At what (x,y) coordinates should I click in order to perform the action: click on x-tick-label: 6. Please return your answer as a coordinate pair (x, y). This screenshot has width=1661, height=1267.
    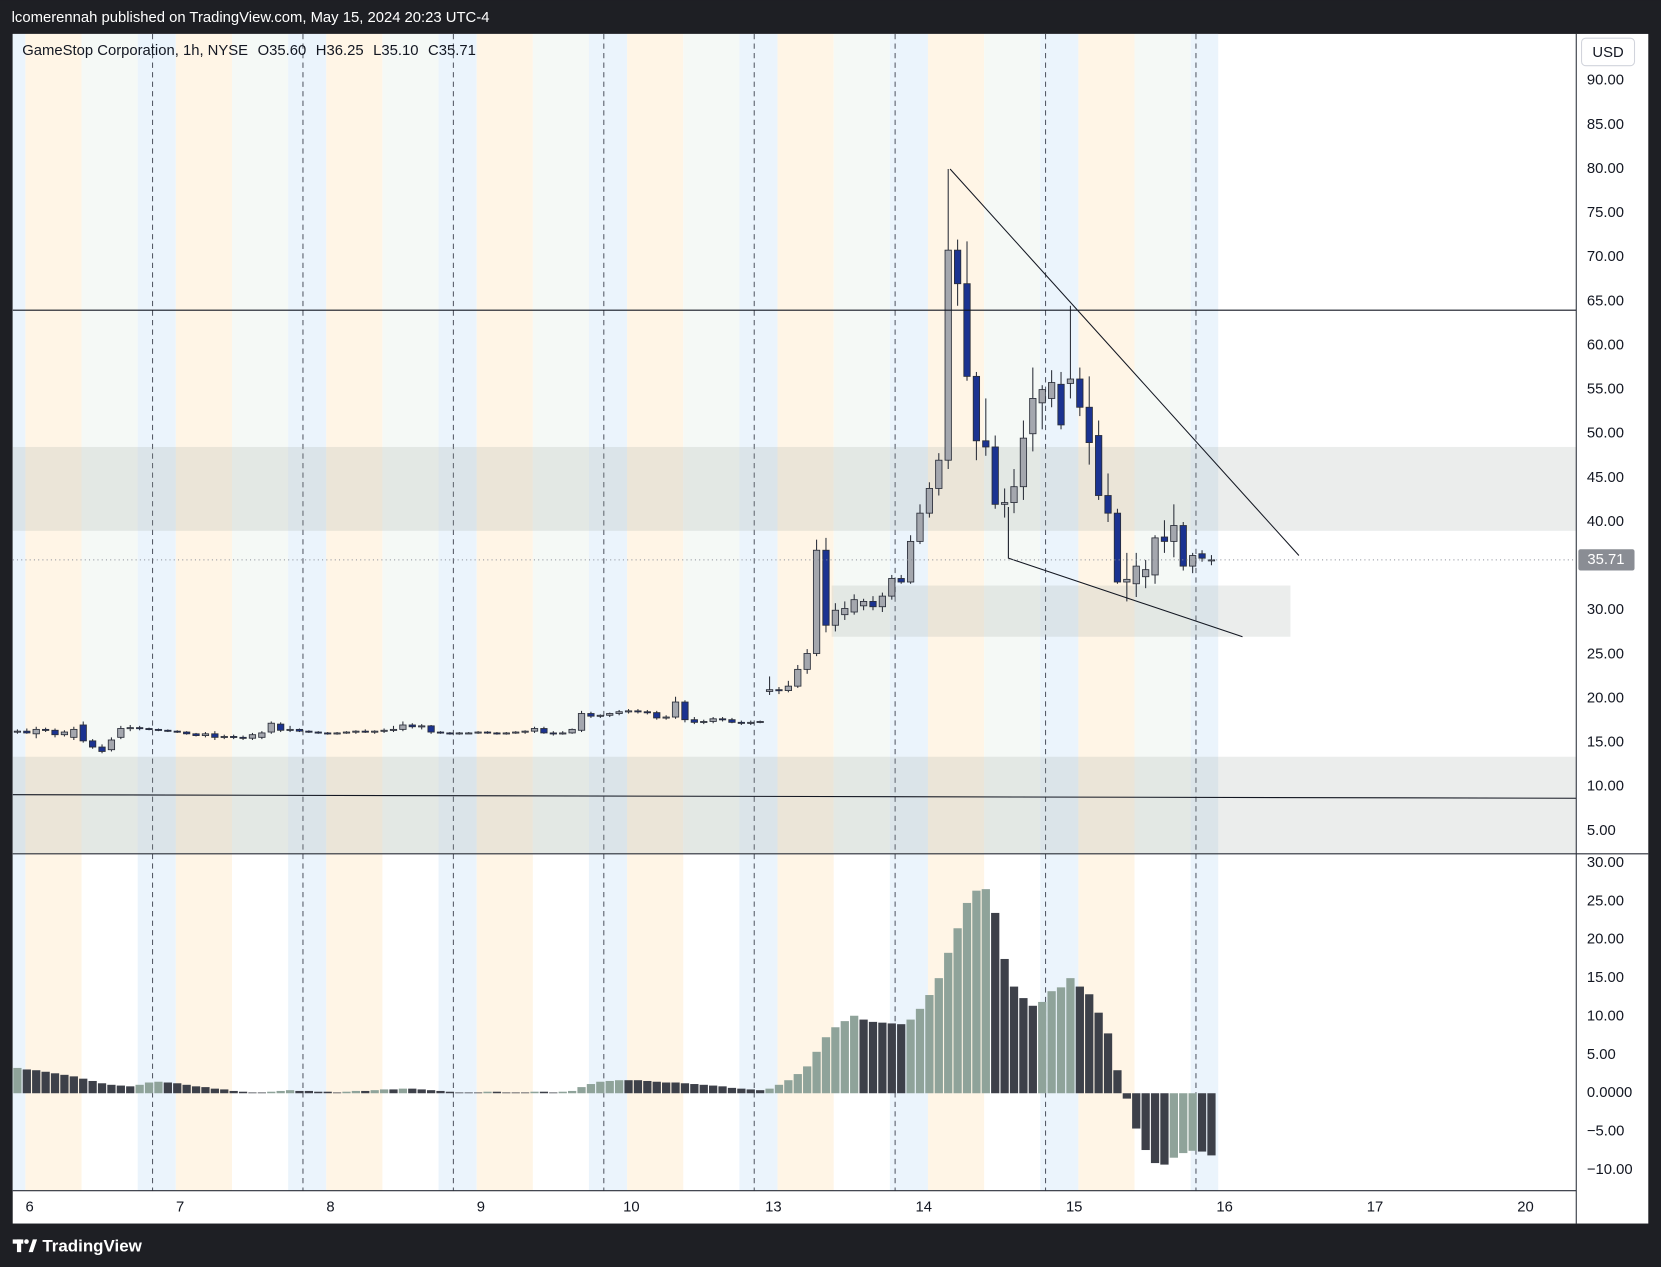
    Looking at the image, I should click on (30, 1208).